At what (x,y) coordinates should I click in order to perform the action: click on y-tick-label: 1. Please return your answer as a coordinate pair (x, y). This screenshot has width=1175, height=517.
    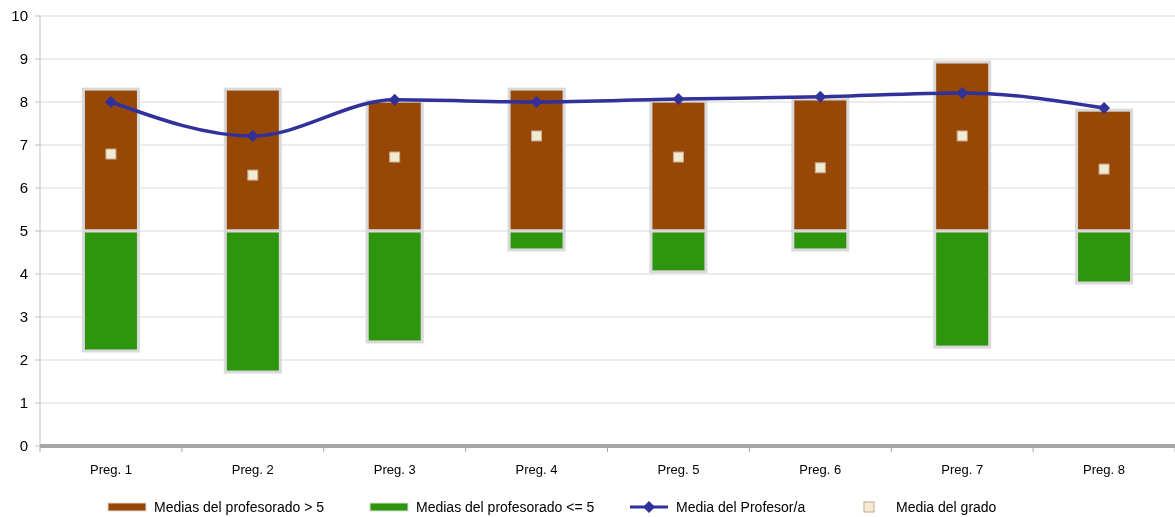
    Looking at the image, I should click on (23, 403).